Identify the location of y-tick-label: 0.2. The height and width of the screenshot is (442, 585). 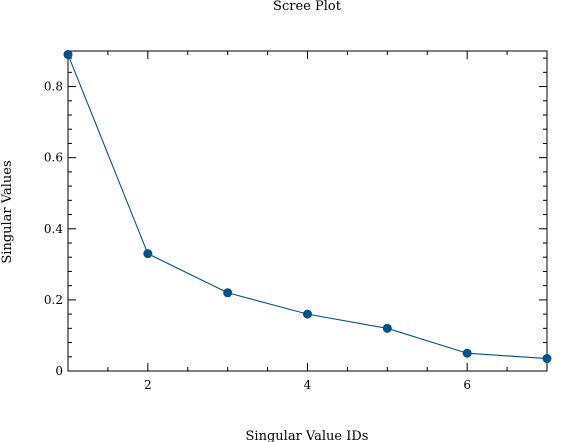
(53, 300).